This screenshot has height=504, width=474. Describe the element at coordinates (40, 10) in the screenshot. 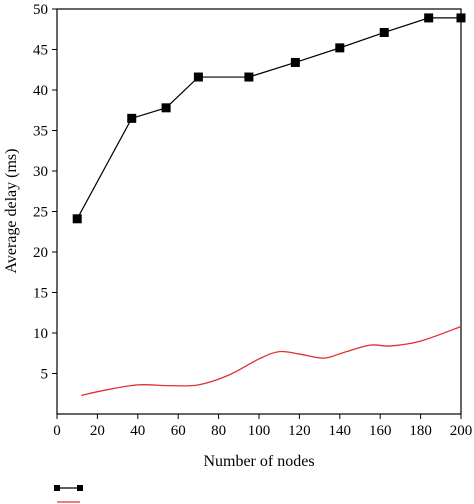

I see `y-tick-label: 50` at that location.